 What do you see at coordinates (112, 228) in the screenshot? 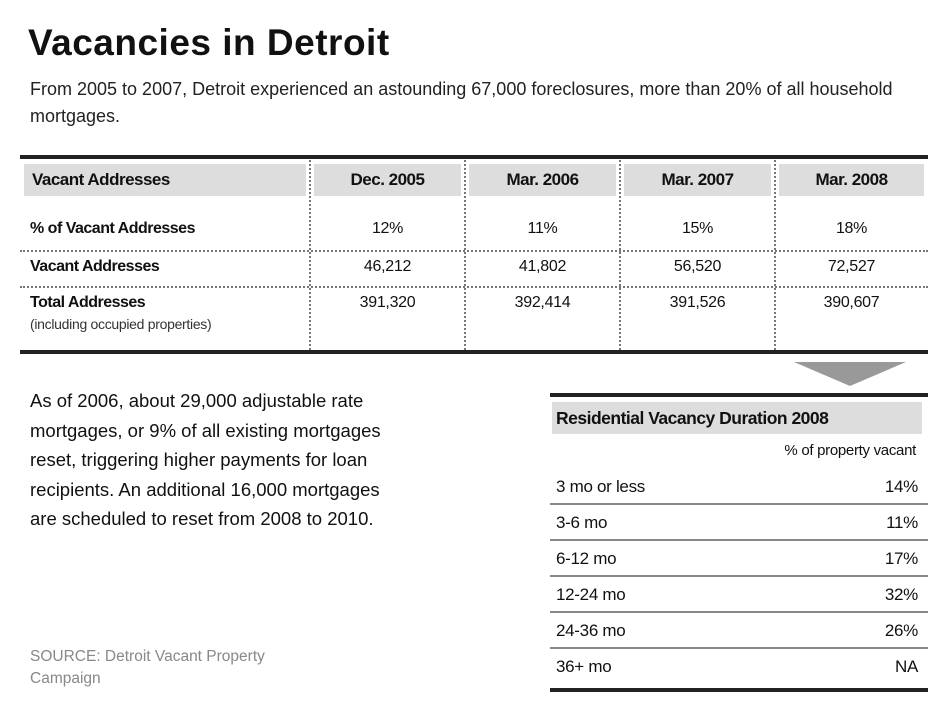
I see `row-label: % of Vacant Addresses` at bounding box center [112, 228].